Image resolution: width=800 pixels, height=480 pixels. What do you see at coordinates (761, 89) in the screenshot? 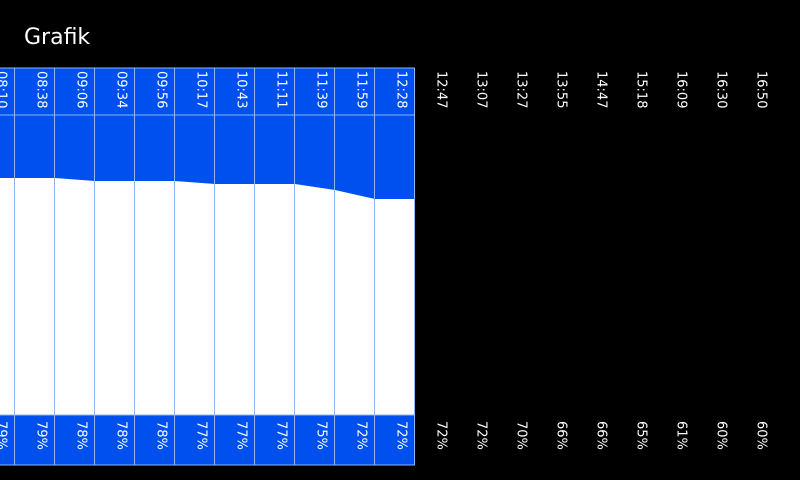
I see `x-tick-label: 16:50` at bounding box center [761, 89].